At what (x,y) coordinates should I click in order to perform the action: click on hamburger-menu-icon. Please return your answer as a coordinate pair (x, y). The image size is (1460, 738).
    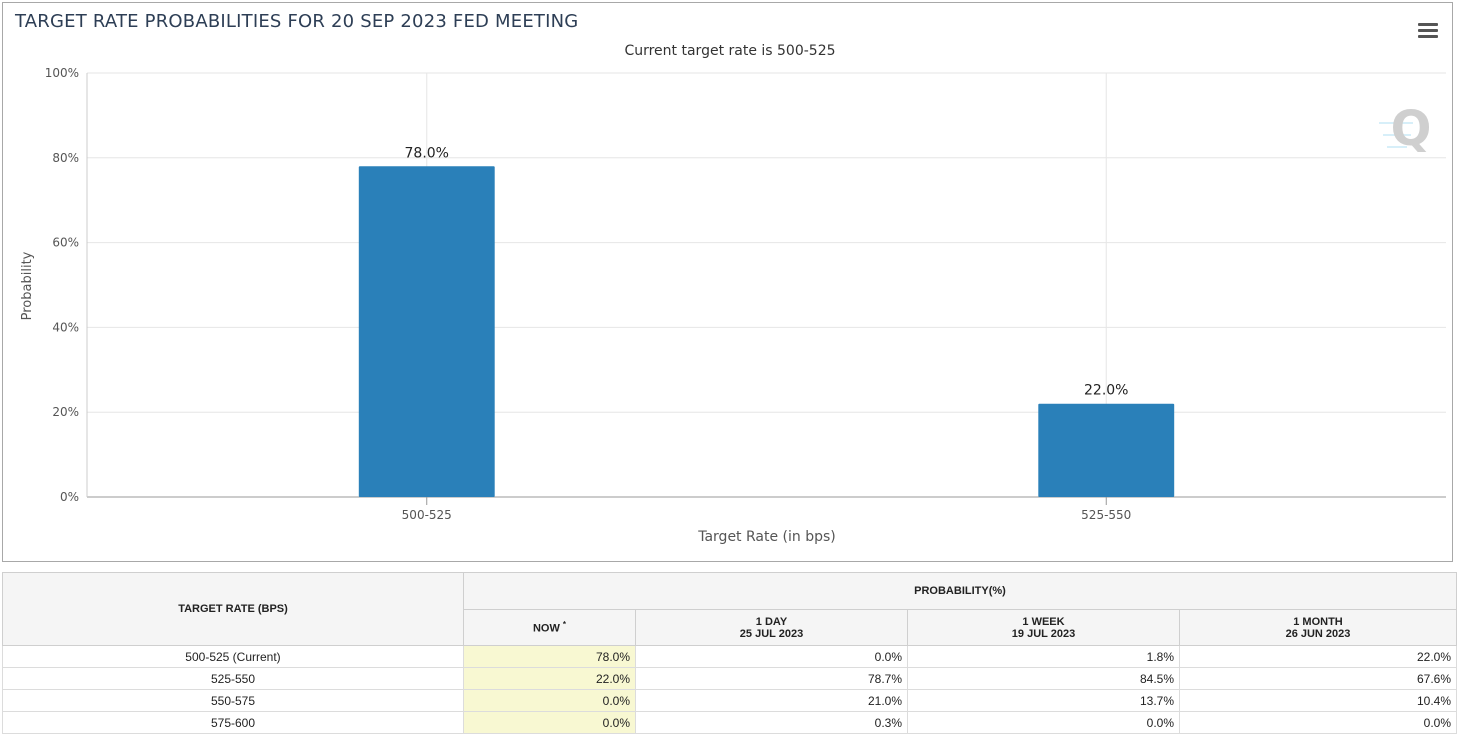
    Looking at the image, I should click on (1428, 31).